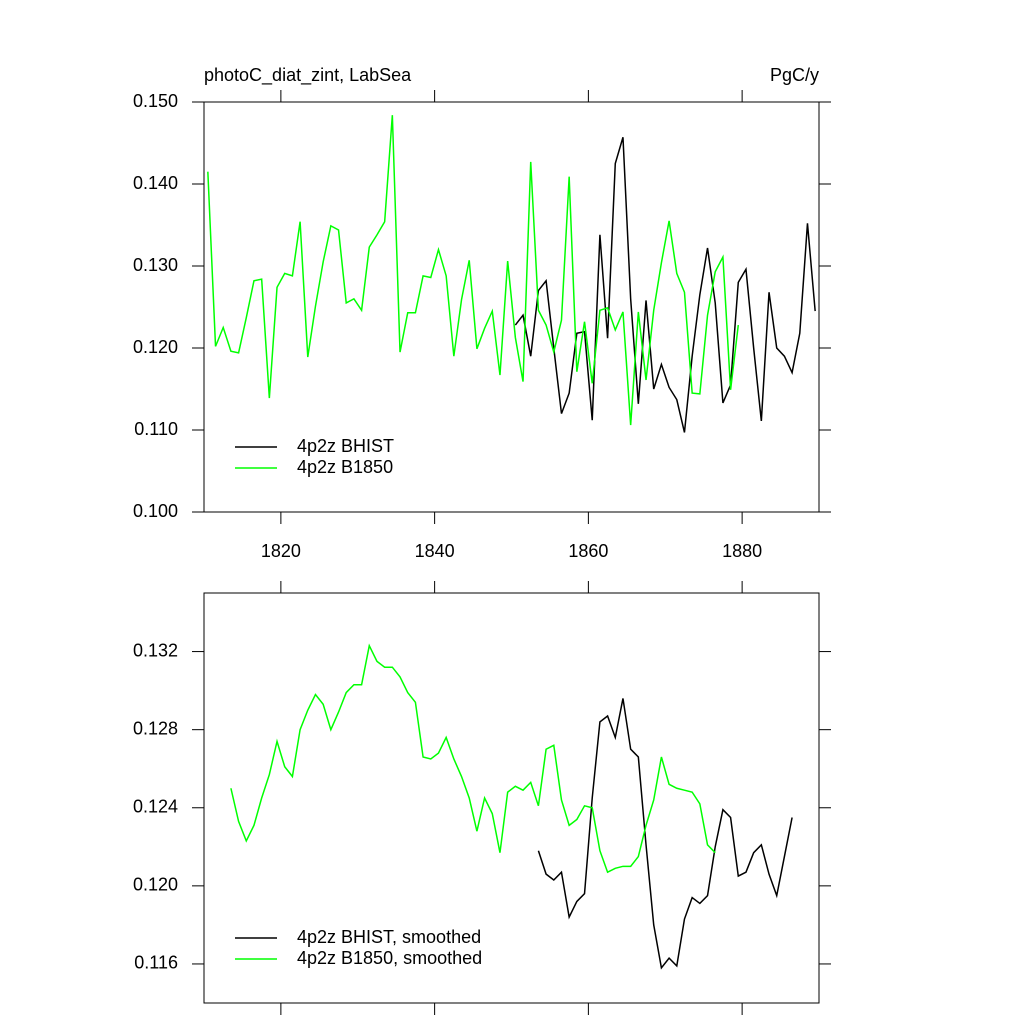  Describe the element at coordinates (389, 937) in the screenshot. I see `legend-label: 4p2z BHIST, smoothed` at that location.